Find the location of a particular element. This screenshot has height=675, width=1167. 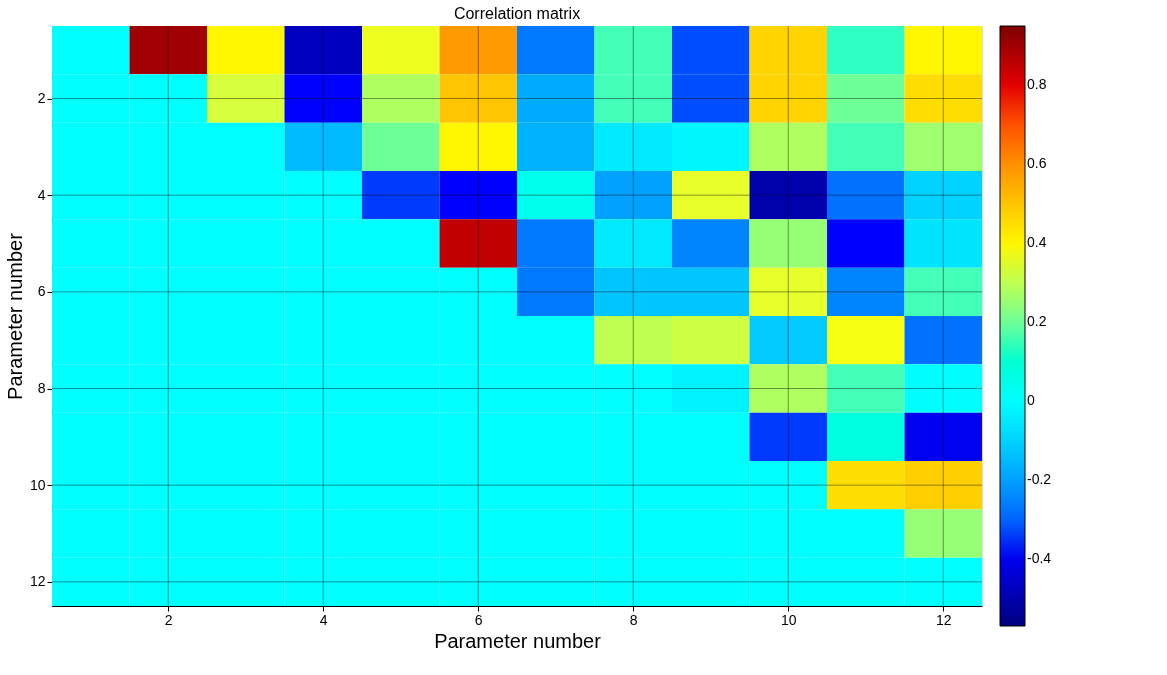

color-bar-label: 0.8 is located at coordinates (1037, 84).